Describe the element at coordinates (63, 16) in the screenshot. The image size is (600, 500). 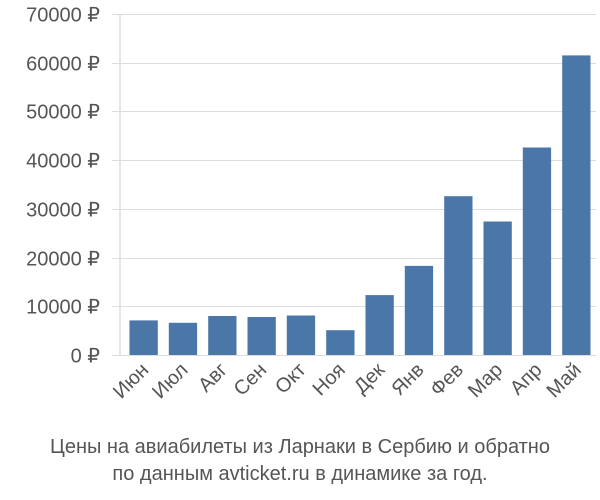
I see `y-tick-label: 70000 ₽` at that location.